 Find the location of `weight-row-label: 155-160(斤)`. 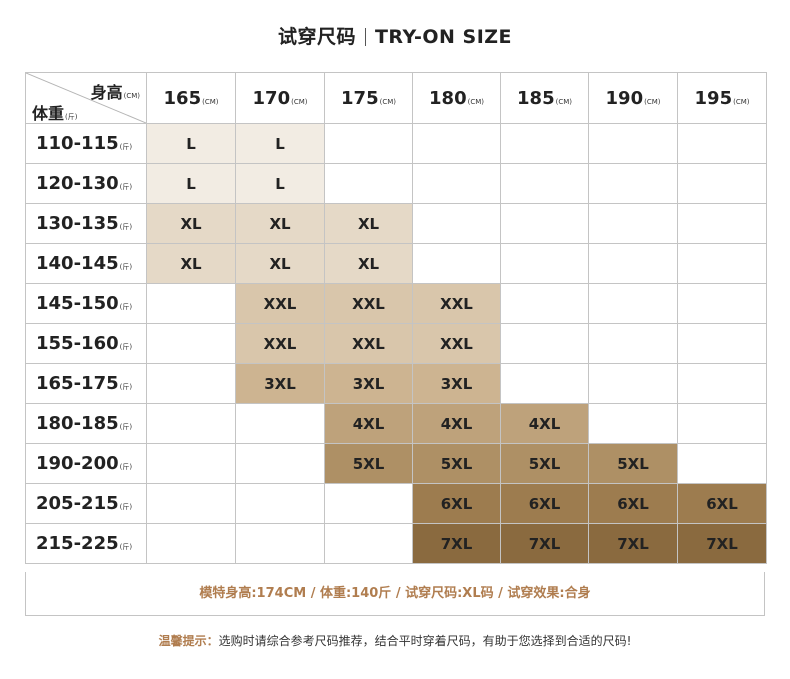

weight-row-label: 155-160(斤) is located at coordinates (86, 343).